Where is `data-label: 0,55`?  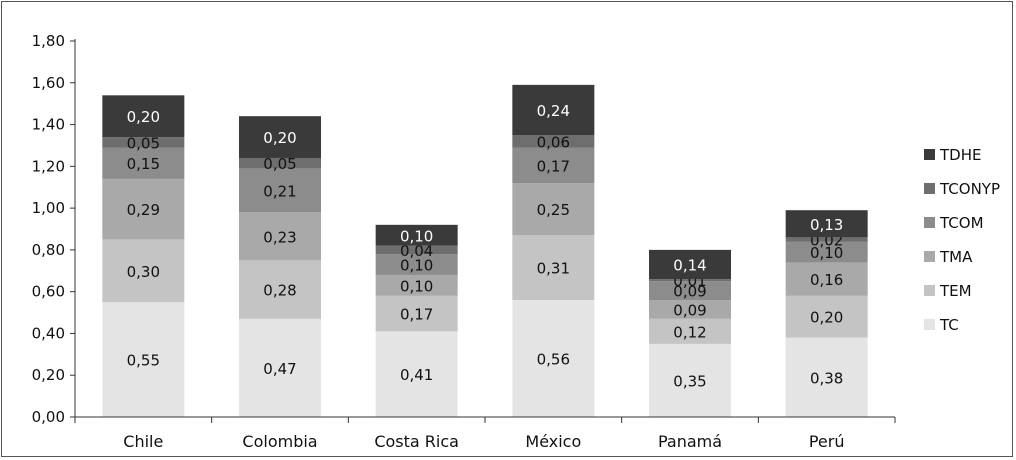 data-label: 0,55 is located at coordinates (143, 361).